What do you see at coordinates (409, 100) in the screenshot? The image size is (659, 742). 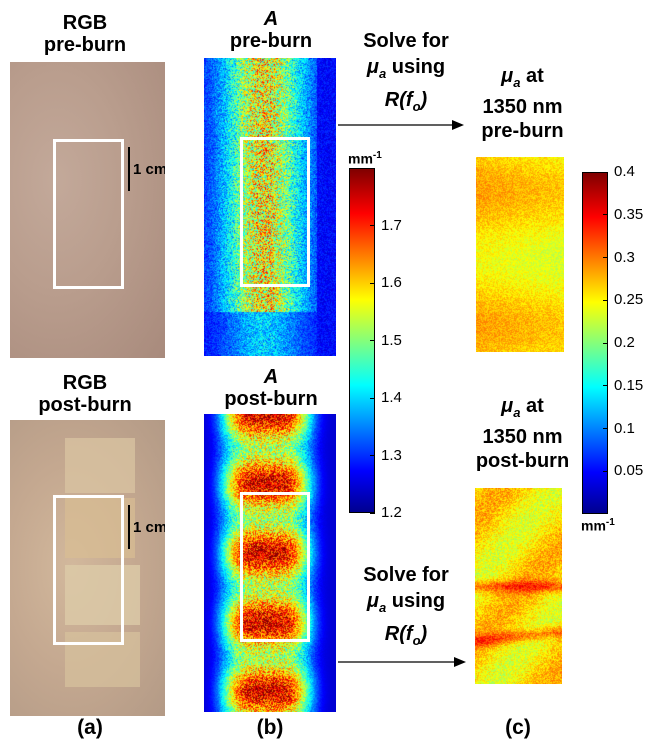 I see `arrow-top-f: f` at bounding box center [409, 100].